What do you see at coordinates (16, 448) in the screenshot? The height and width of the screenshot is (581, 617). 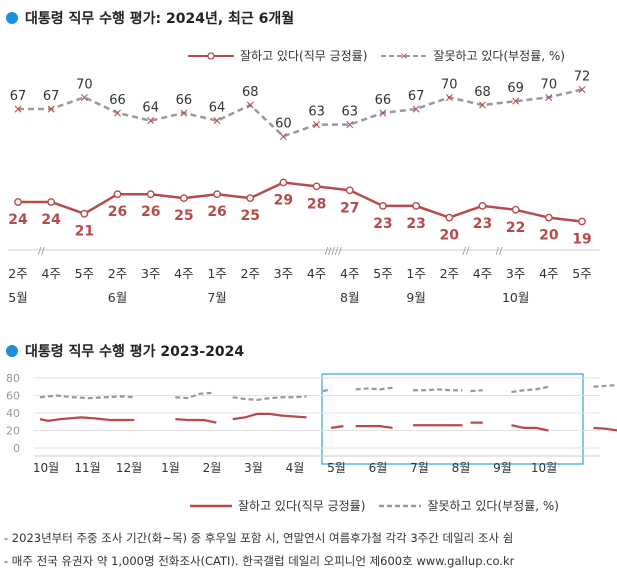 I see `y-tick-label: 0` at bounding box center [16, 448].